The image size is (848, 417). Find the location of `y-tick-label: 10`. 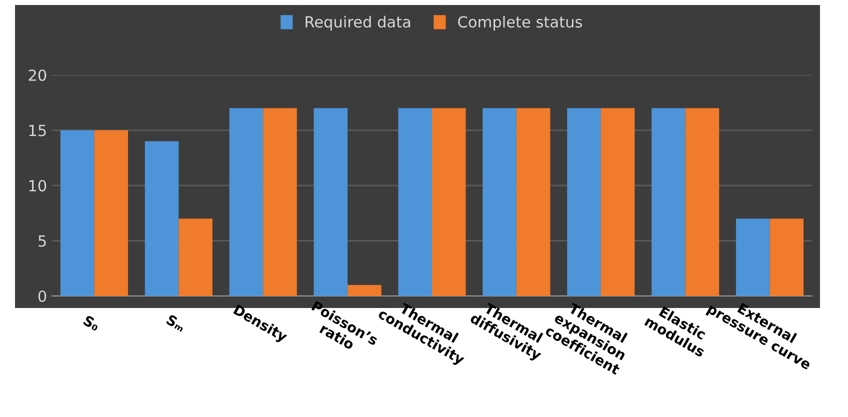

y-tick-label: 10 is located at coordinates (37, 186).